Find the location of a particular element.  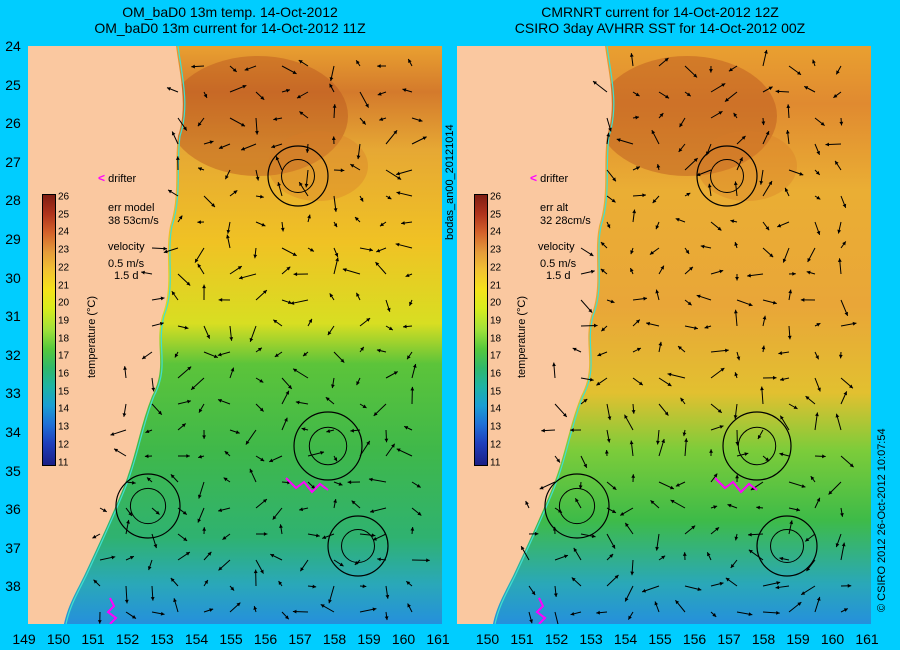

latitude-tick-label: 30 is located at coordinates (13, 277).